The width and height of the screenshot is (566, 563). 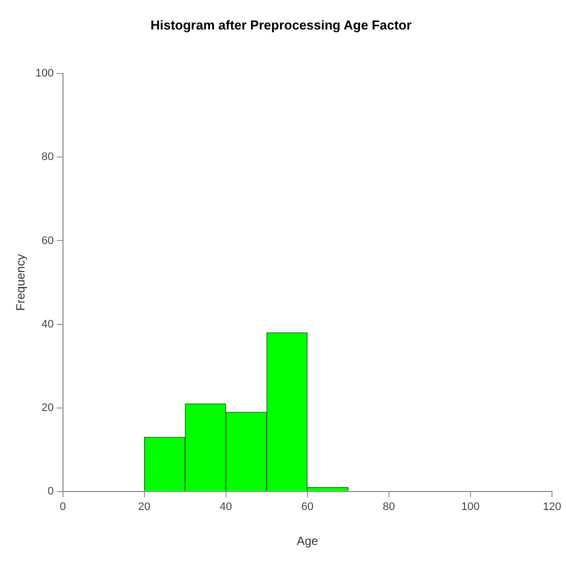 I want to click on y-tick-label: 100, so click(x=44, y=74).